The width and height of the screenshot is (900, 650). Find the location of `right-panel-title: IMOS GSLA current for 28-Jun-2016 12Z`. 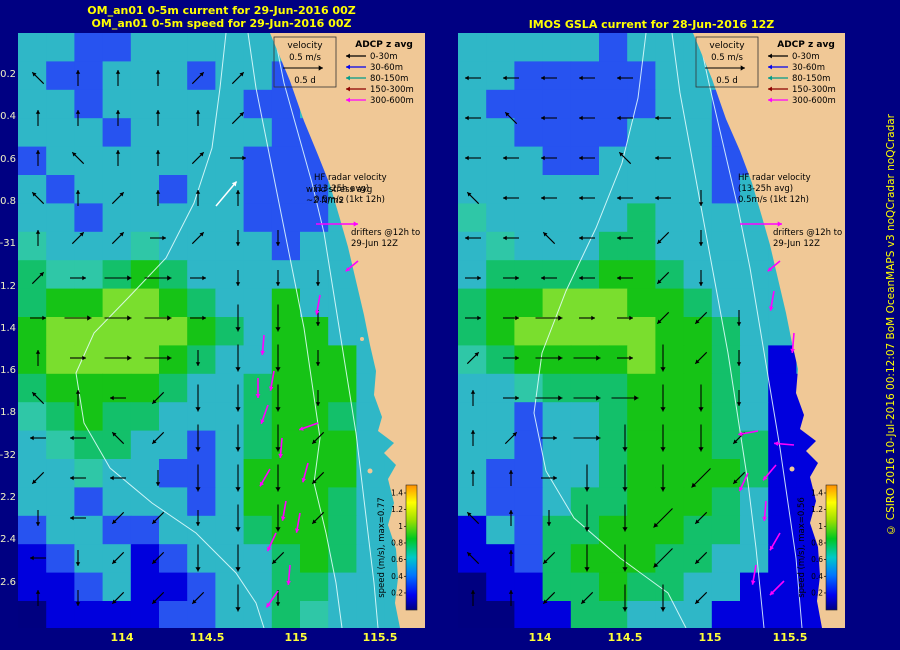

right-panel-title: IMOS GSLA current for 28-Jun-2016 12Z is located at coordinates (651, 24).